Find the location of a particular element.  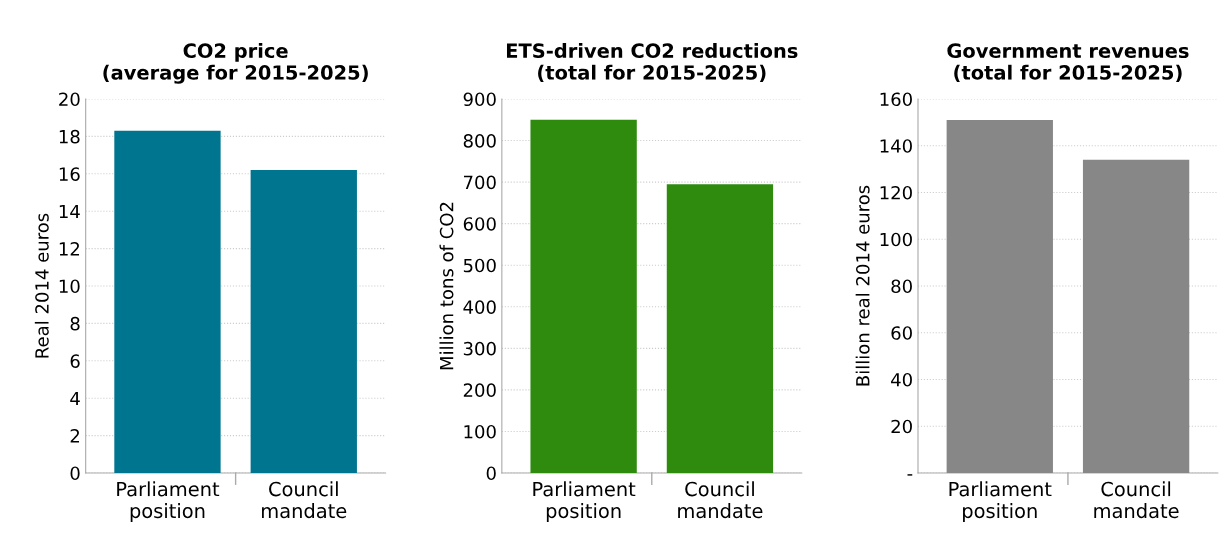

y-axis-title: Billion real 2014 euros is located at coordinates (862, 285).